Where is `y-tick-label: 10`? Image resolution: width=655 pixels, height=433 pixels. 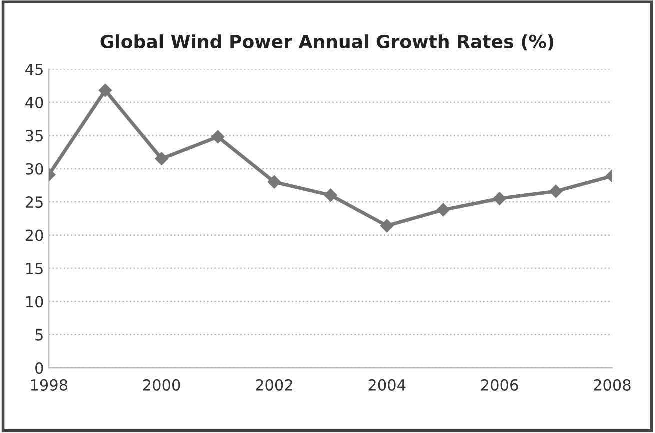 y-tick-label: 10 is located at coordinates (35, 302).